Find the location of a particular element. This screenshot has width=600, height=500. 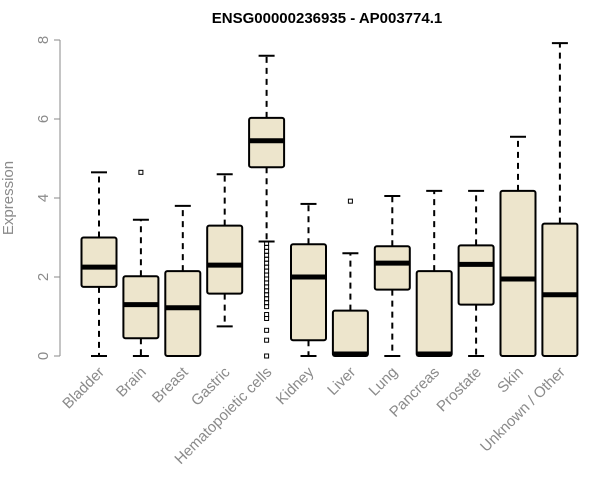

y-tick-label: 0 is located at coordinates (43, 356).